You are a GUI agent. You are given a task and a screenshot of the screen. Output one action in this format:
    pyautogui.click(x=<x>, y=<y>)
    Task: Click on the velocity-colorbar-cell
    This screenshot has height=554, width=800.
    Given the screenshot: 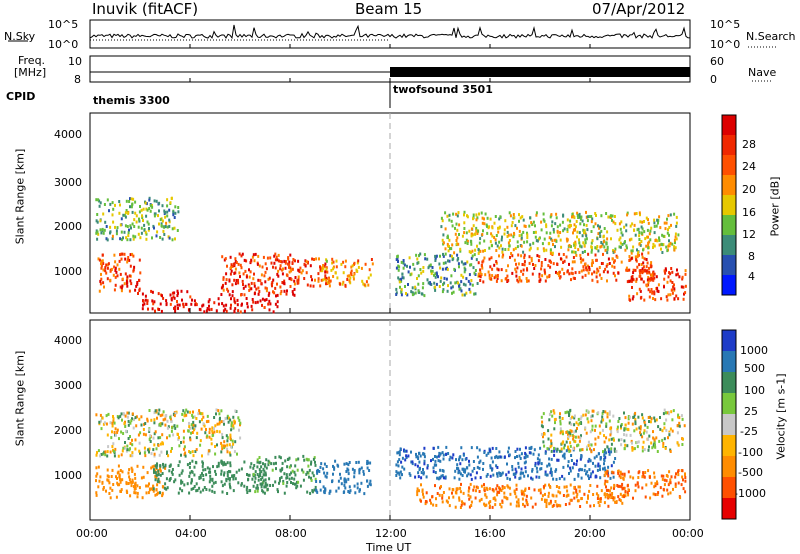 What is the action you would take?
    pyautogui.click(x=729, y=382)
    